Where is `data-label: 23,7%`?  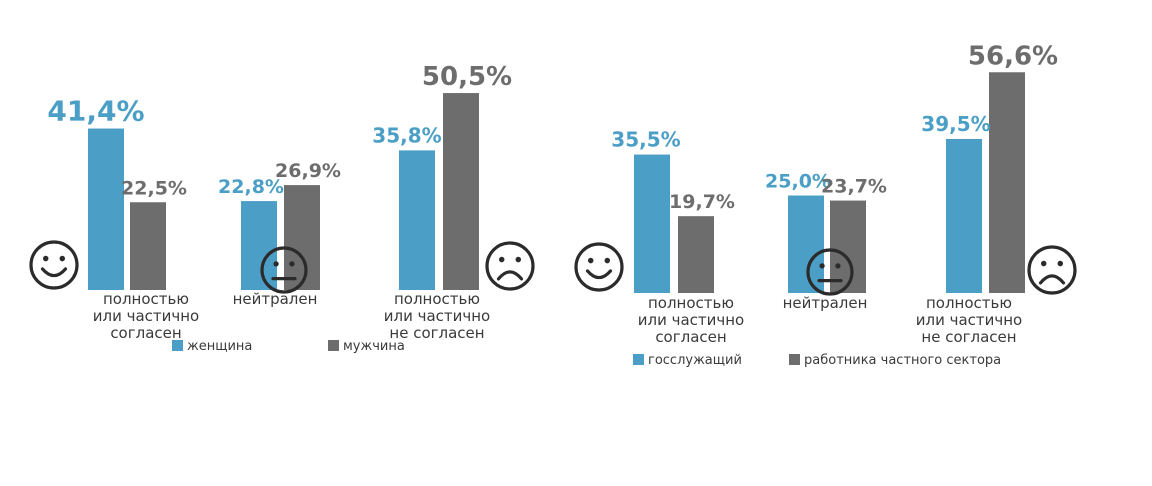
data-label: 23,7% is located at coordinates (854, 187).